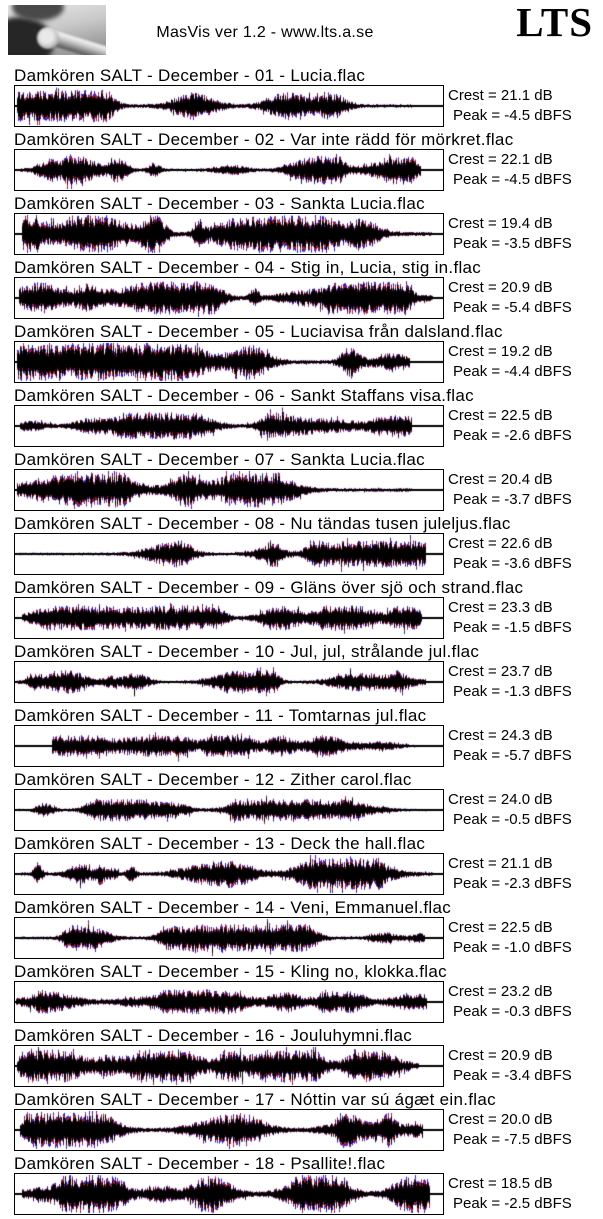 The height and width of the screenshot is (1219, 603). Describe the element at coordinates (510, 809) in the screenshot. I see `track-stats: Crest = 24.0 dB Peak = -0.5 dBFS` at that location.